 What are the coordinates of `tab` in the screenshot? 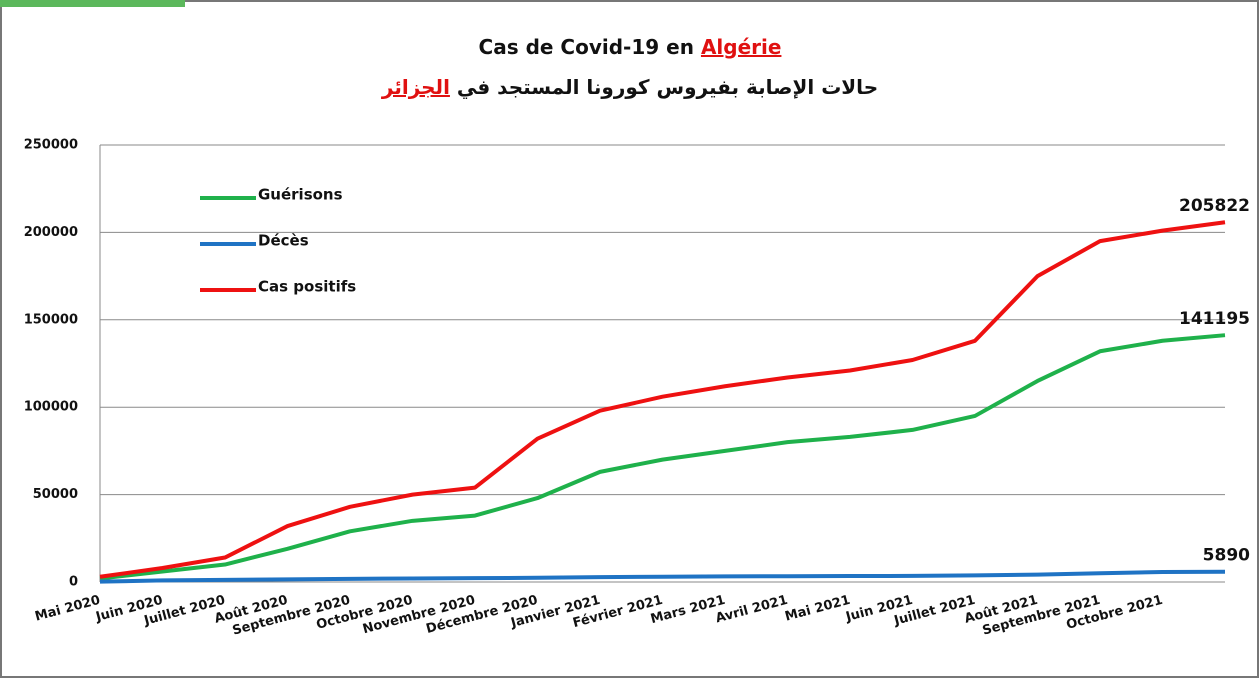 It's located at (92, 3).